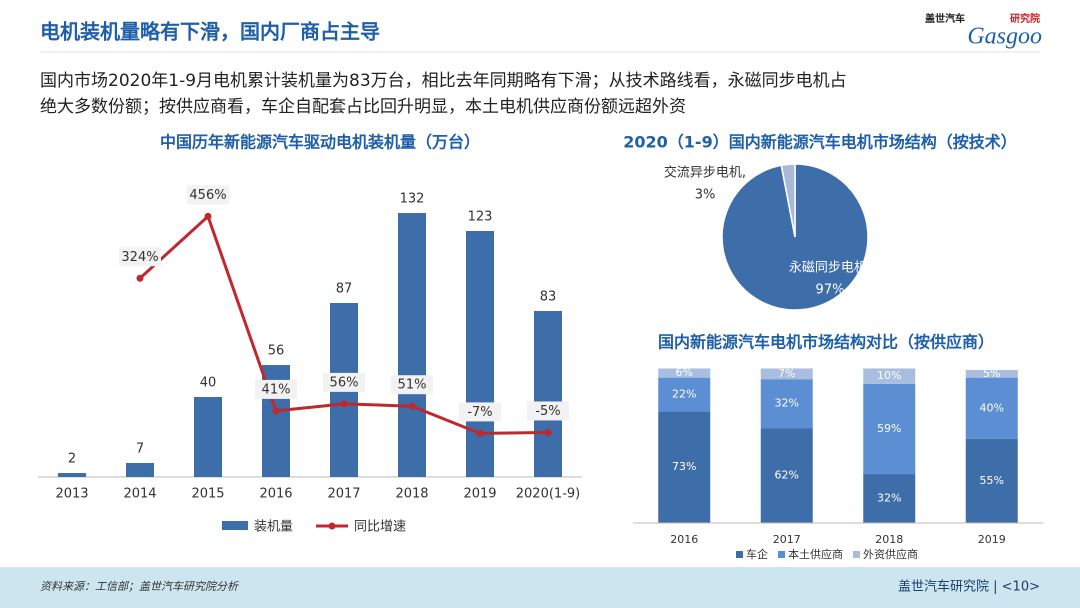 This screenshot has width=1080, height=608. What do you see at coordinates (830, 268) in the screenshot?
I see `pie-label: 永磁同步电机,` at bounding box center [830, 268].